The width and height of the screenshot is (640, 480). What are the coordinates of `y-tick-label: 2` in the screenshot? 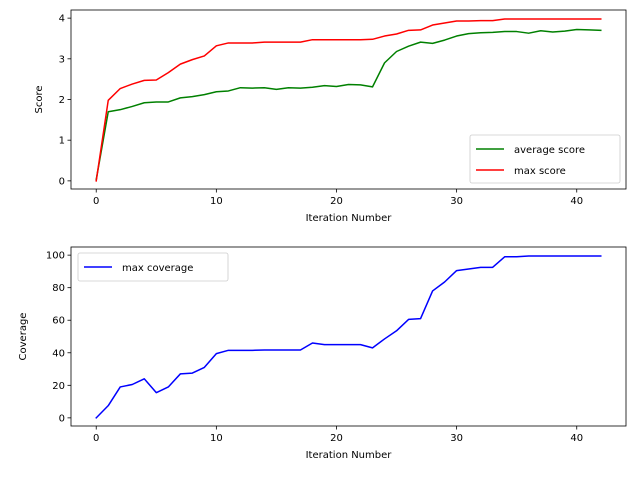 It's located at (62, 100).